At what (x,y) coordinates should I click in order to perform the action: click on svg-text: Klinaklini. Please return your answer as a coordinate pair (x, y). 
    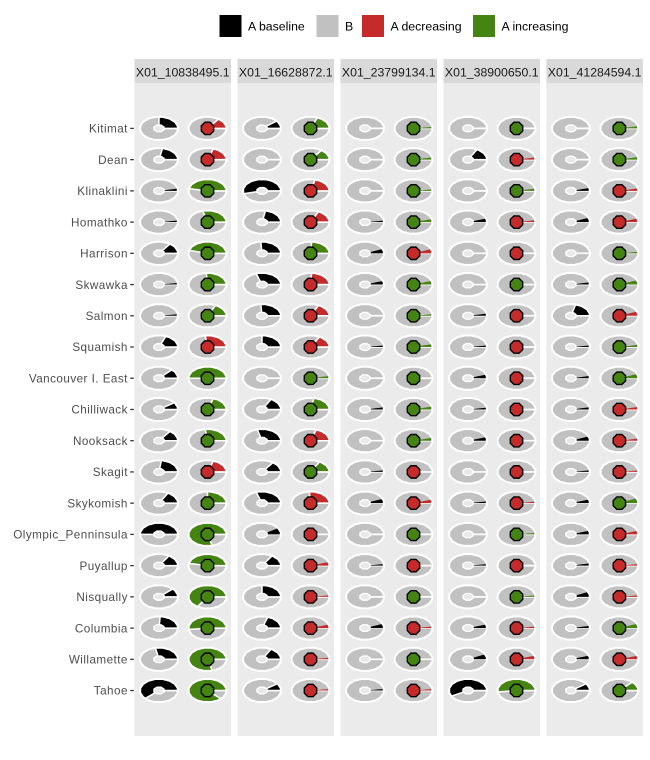
    Looking at the image, I should click on (102, 191).